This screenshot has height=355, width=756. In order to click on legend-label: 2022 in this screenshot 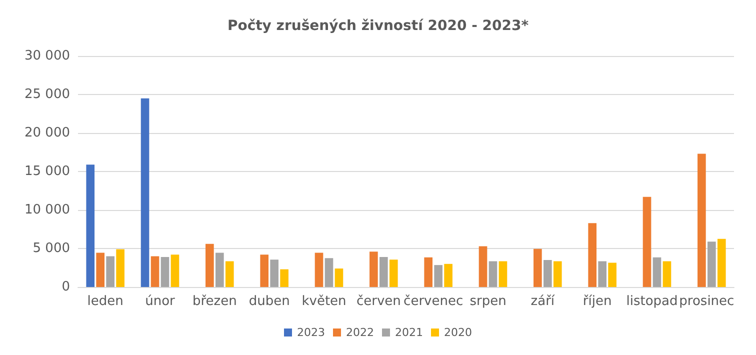, I will do `click(360, 332)`.